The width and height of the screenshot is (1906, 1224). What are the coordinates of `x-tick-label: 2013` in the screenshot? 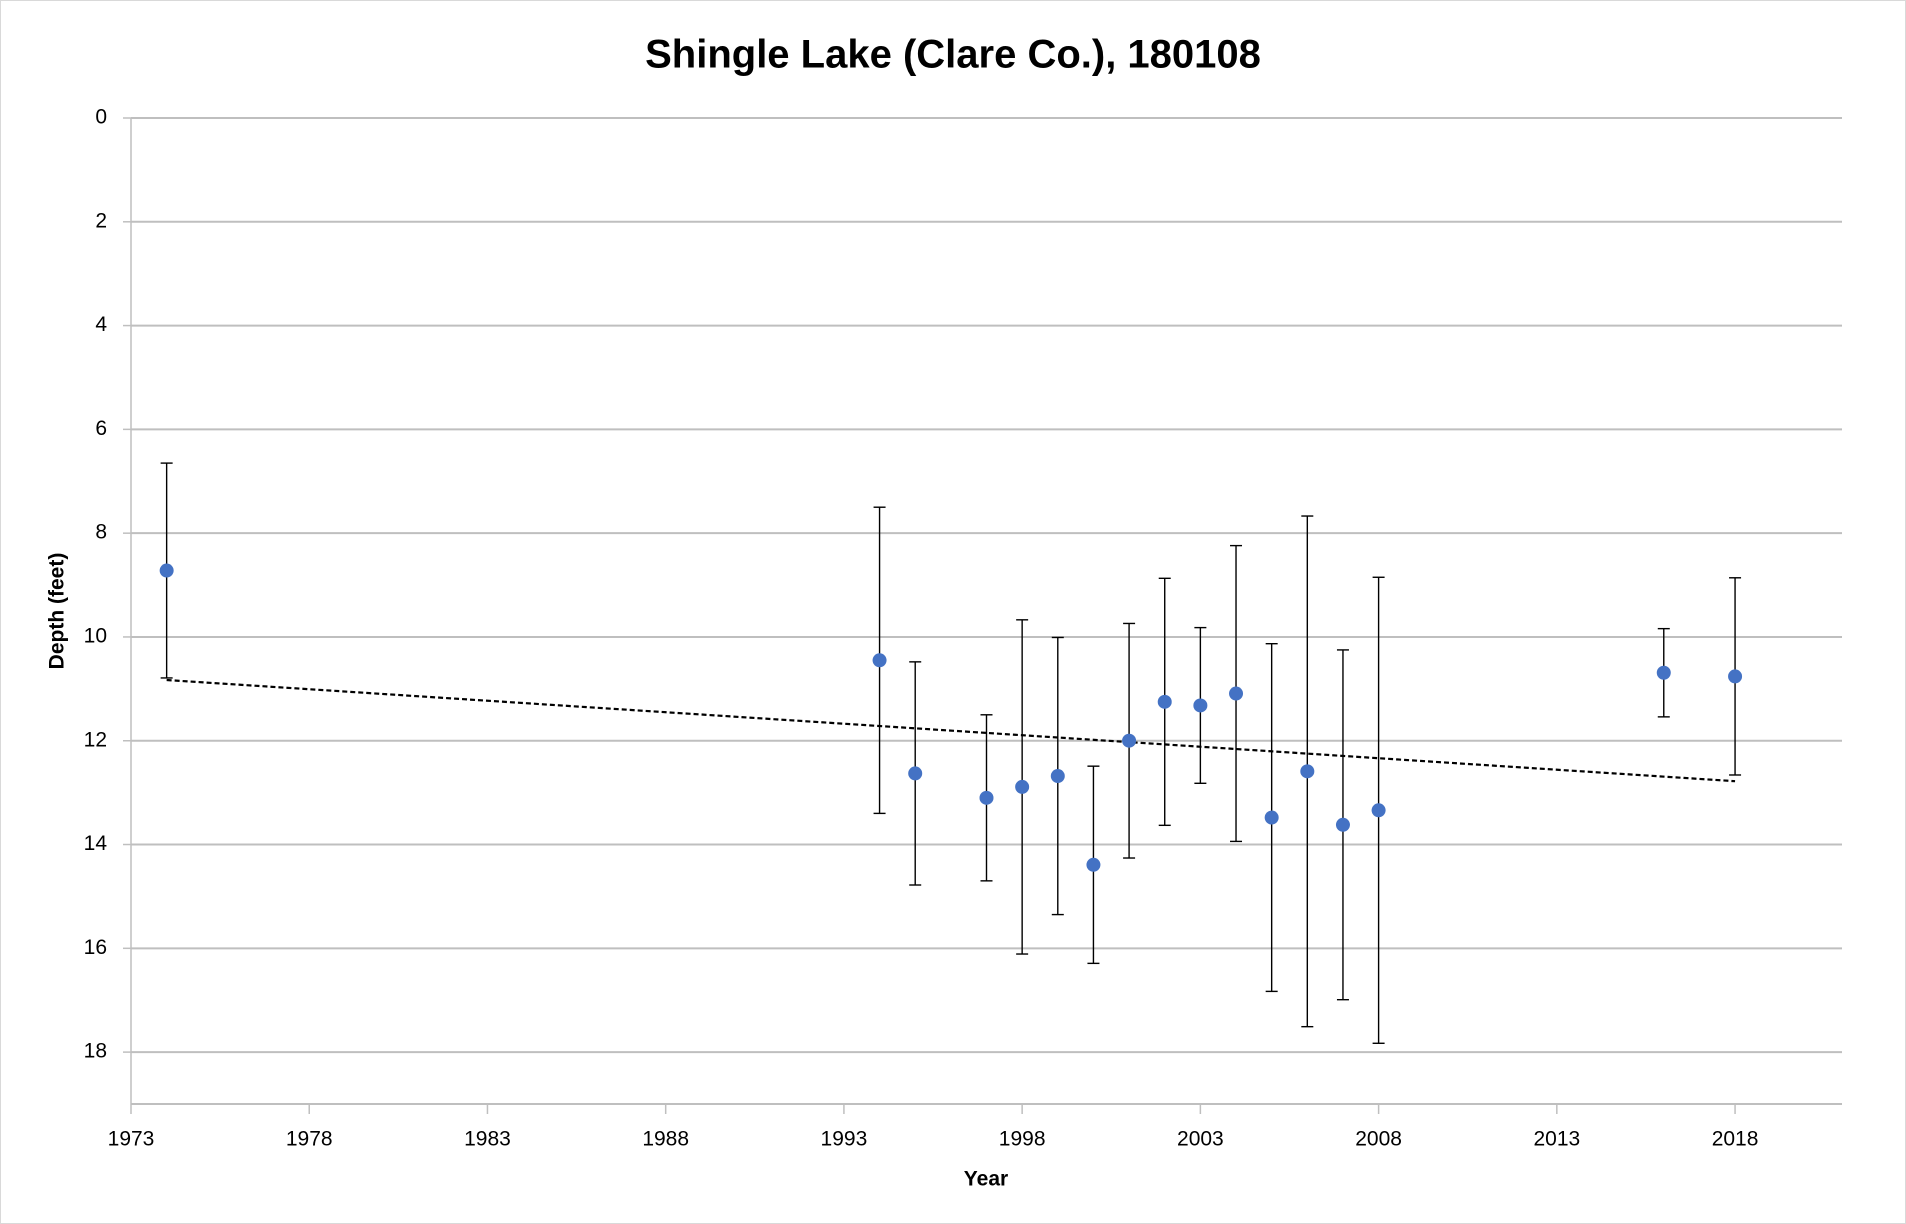 It's located at (1556, 1139).